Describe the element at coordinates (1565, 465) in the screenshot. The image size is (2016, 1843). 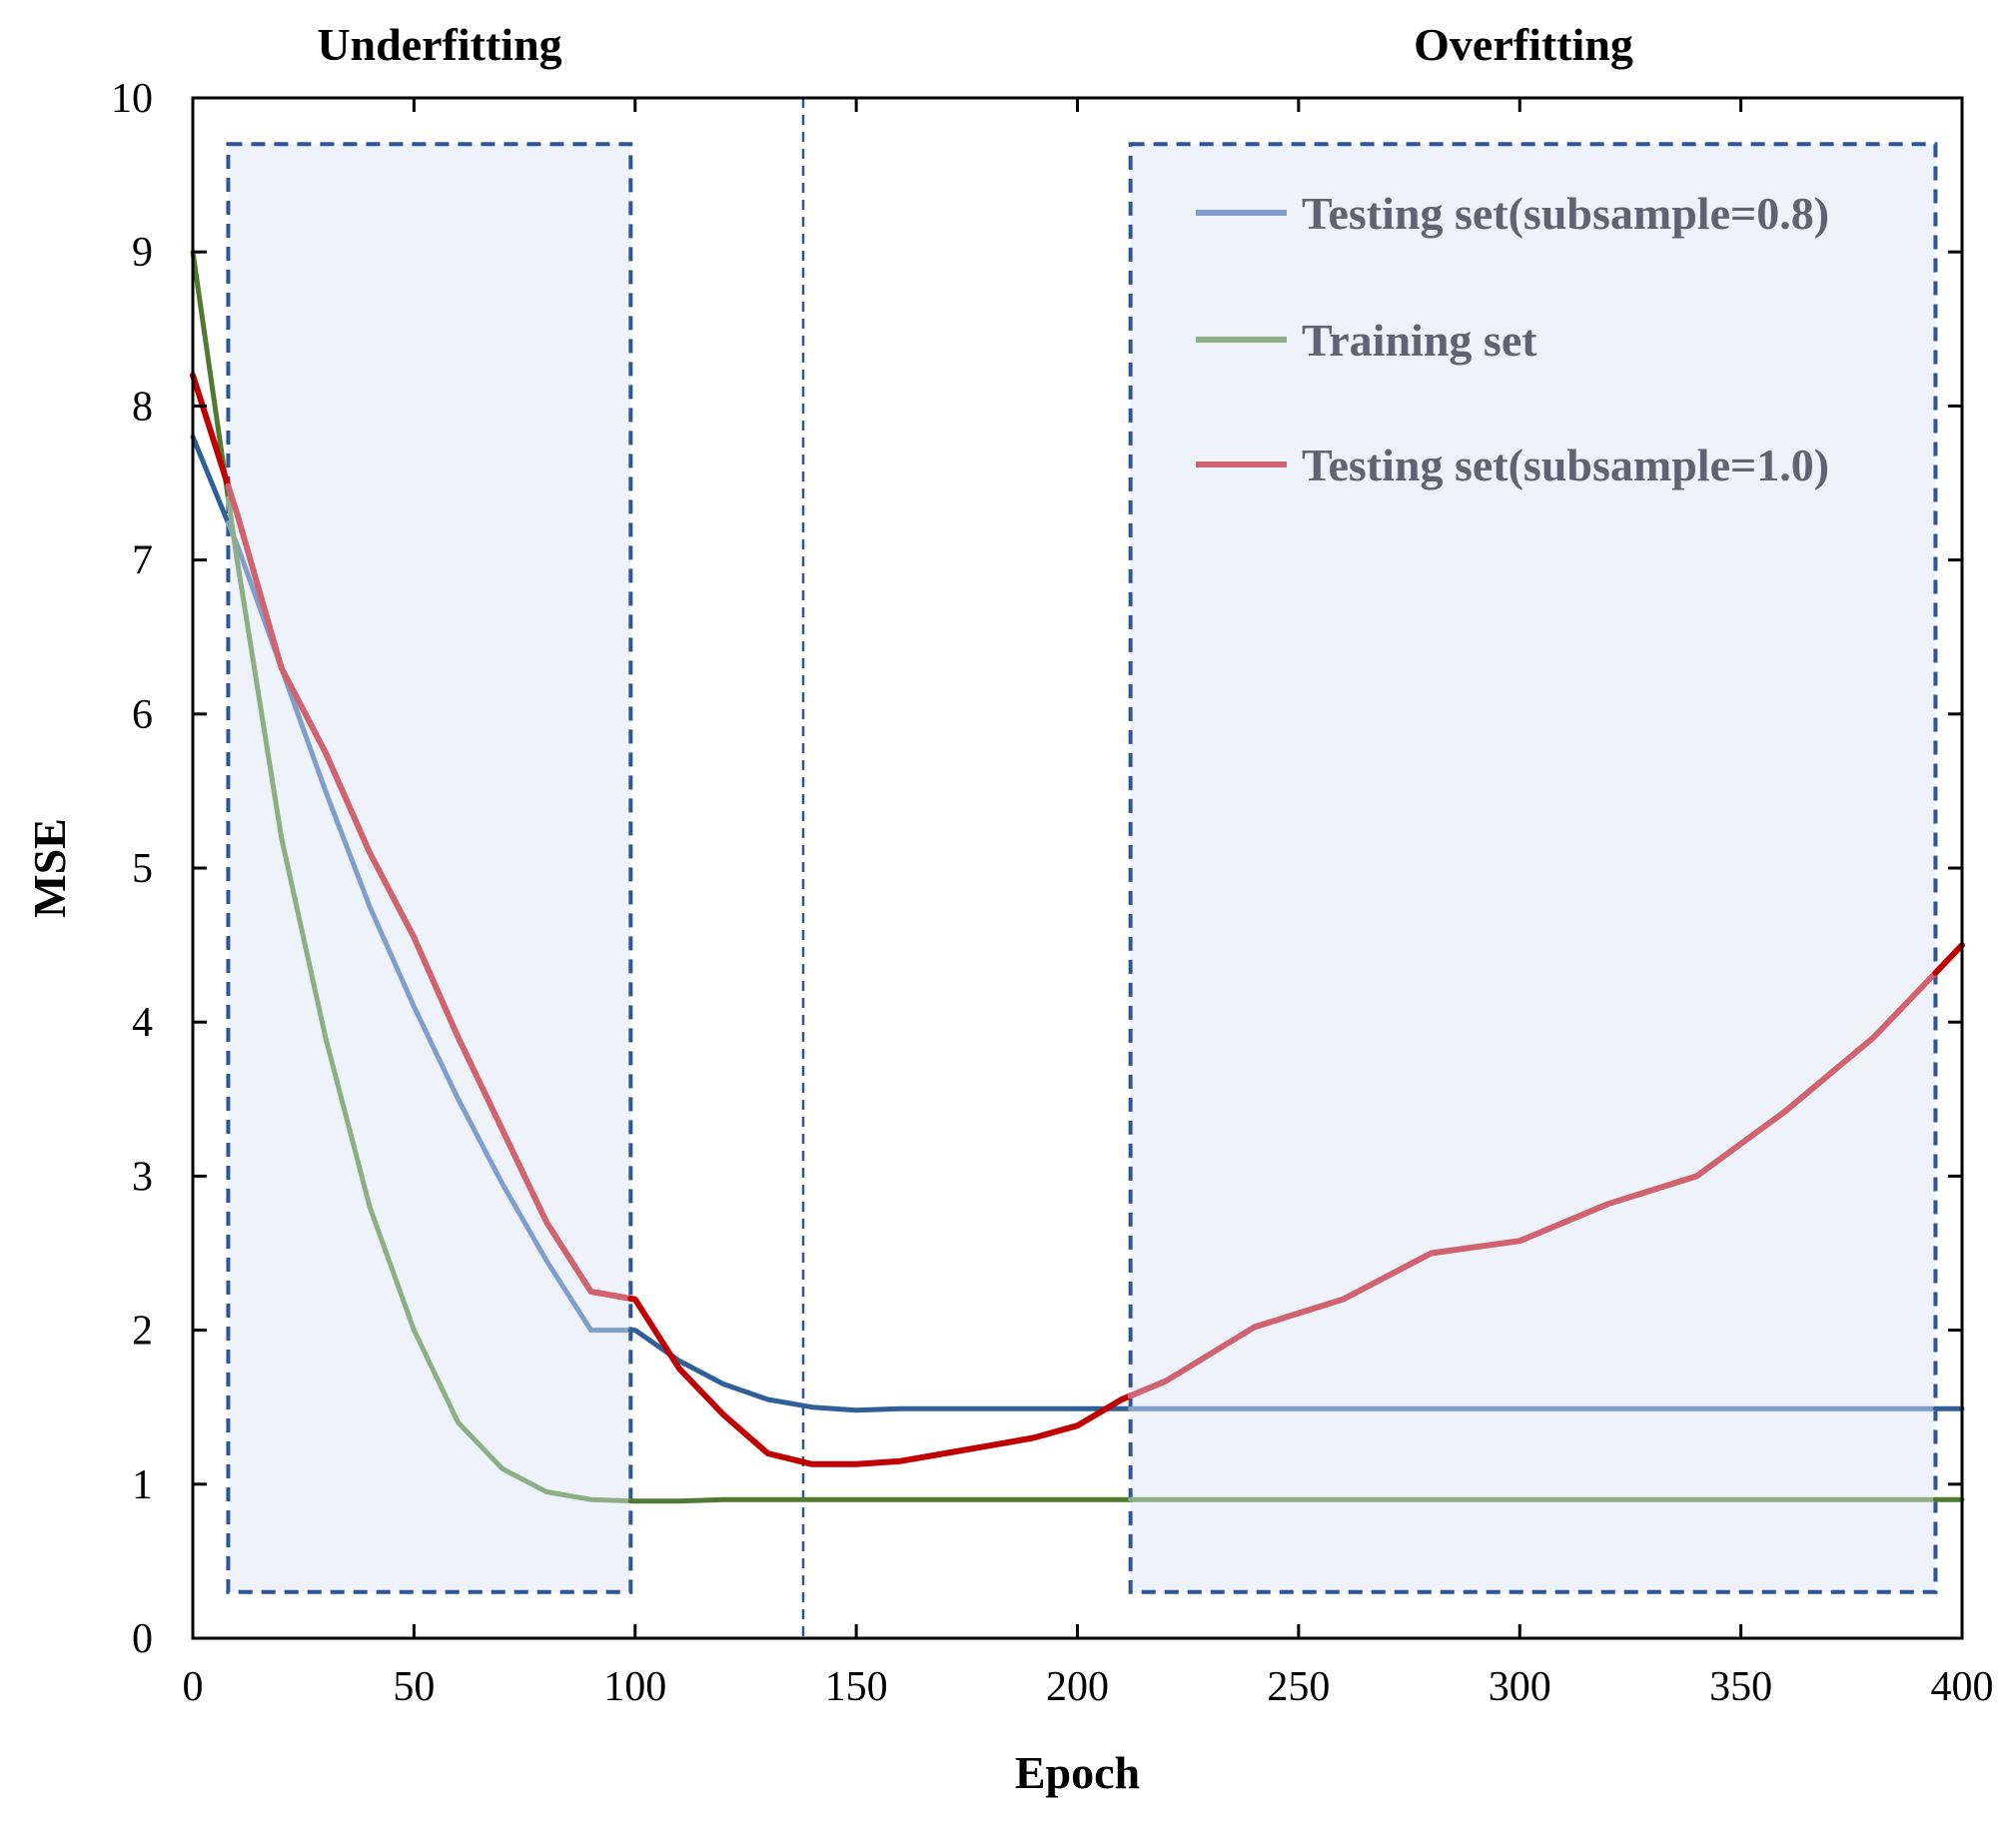
I see `legend-label-2: Testing set(subsample=1.0)` at that location.